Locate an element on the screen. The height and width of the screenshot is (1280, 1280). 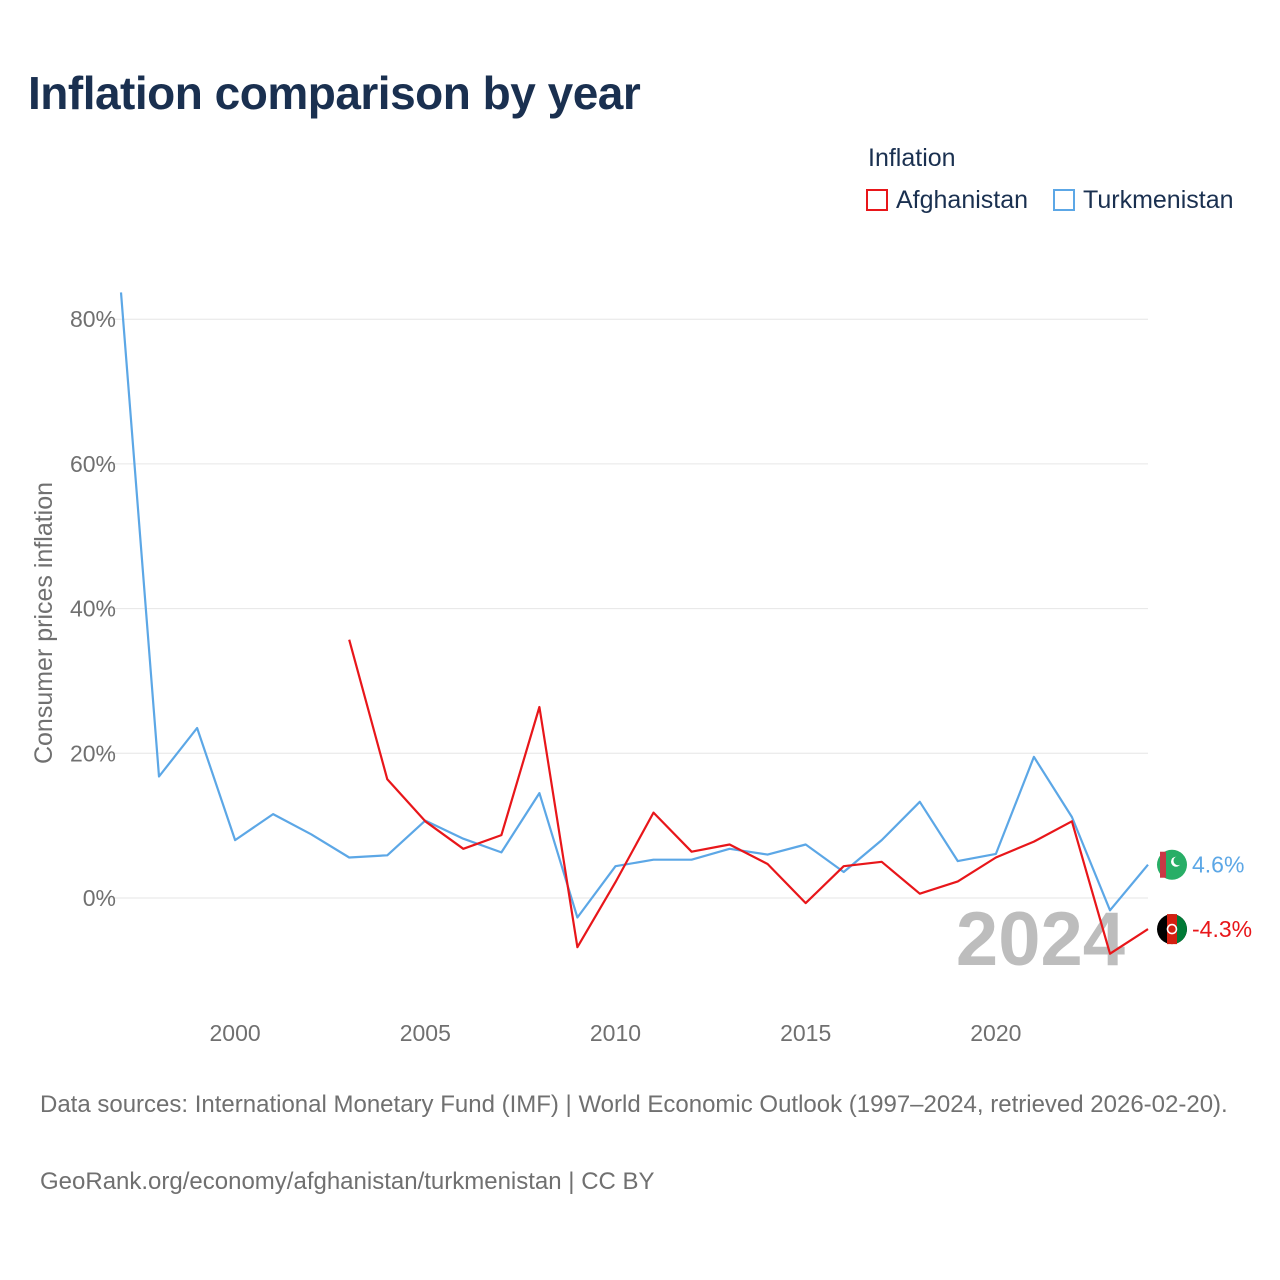
year-watermark: 2024 is located at coordinates (1040, 939).